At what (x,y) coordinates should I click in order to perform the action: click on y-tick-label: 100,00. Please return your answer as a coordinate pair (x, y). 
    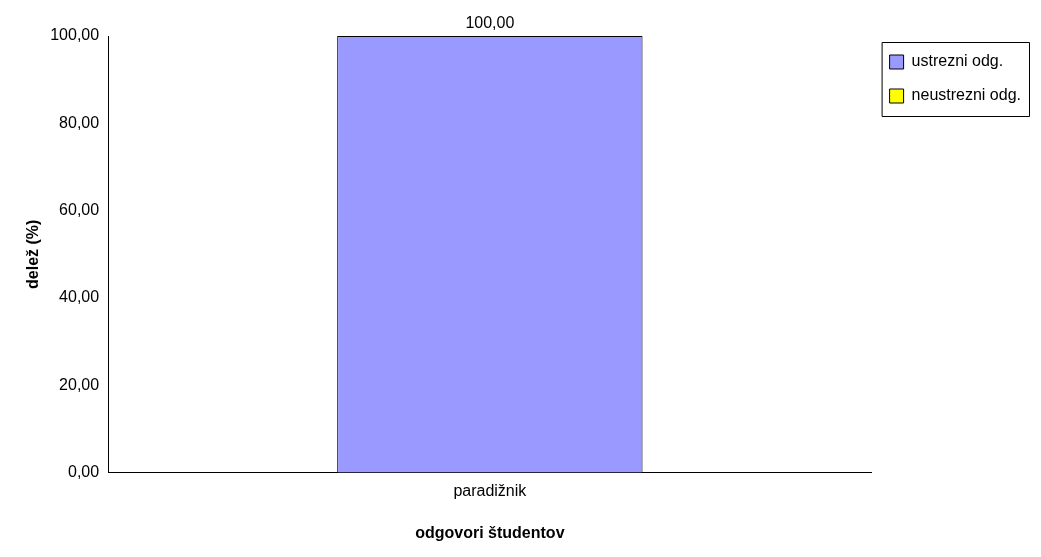
    Looking at the image, I should click on (75, 35).